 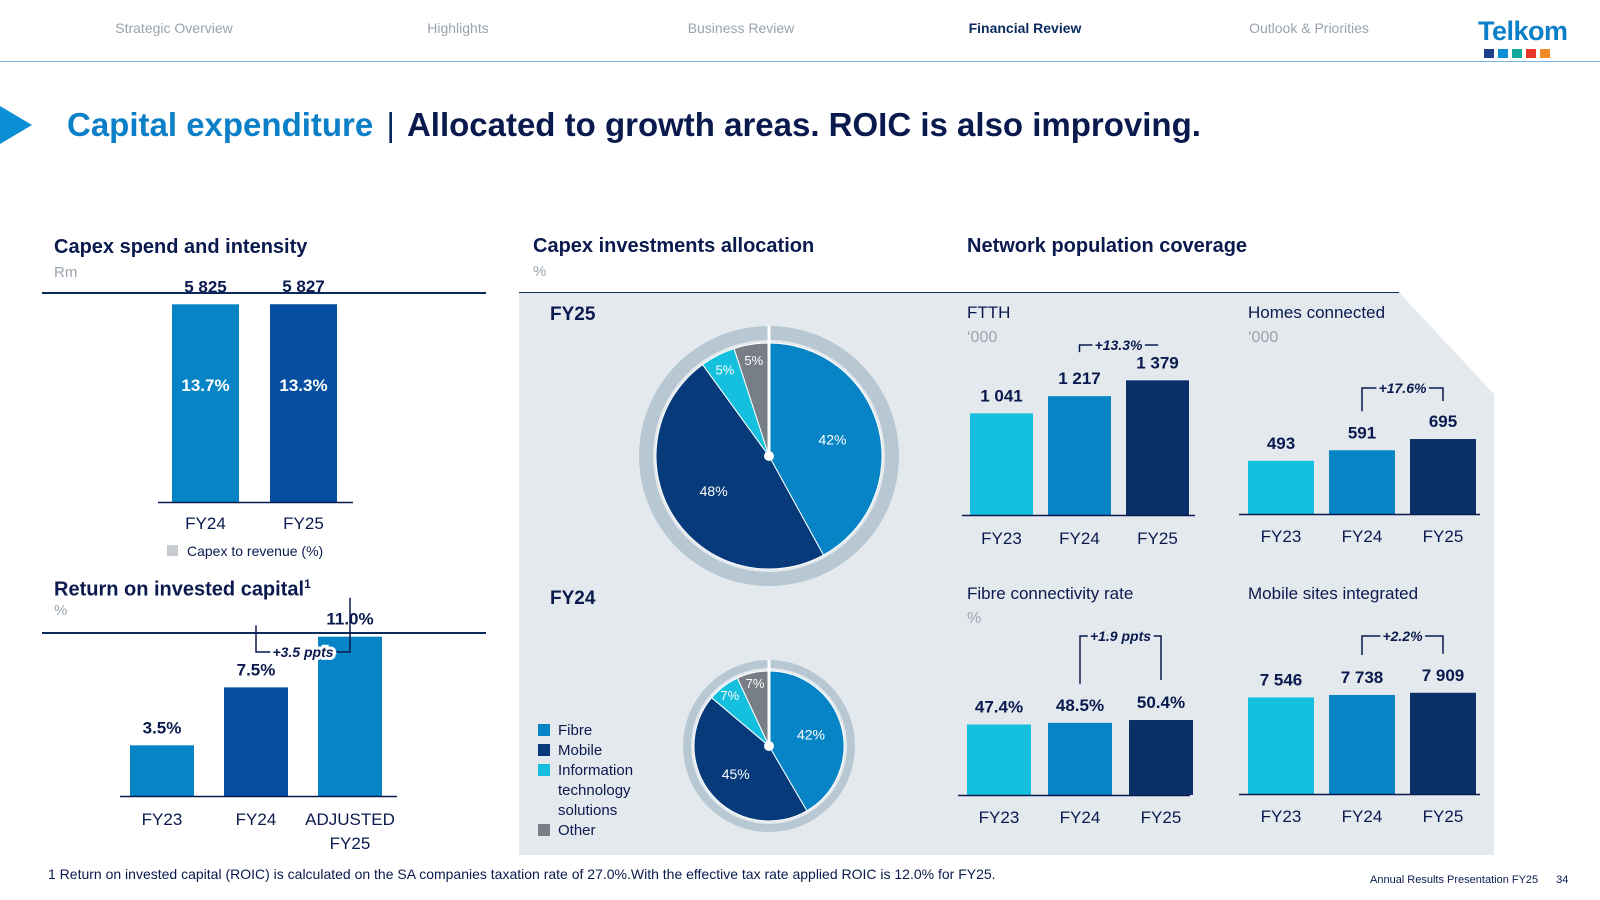 I want to click on alloc-pie-year-label: FY25, so click(x=573, y=314).